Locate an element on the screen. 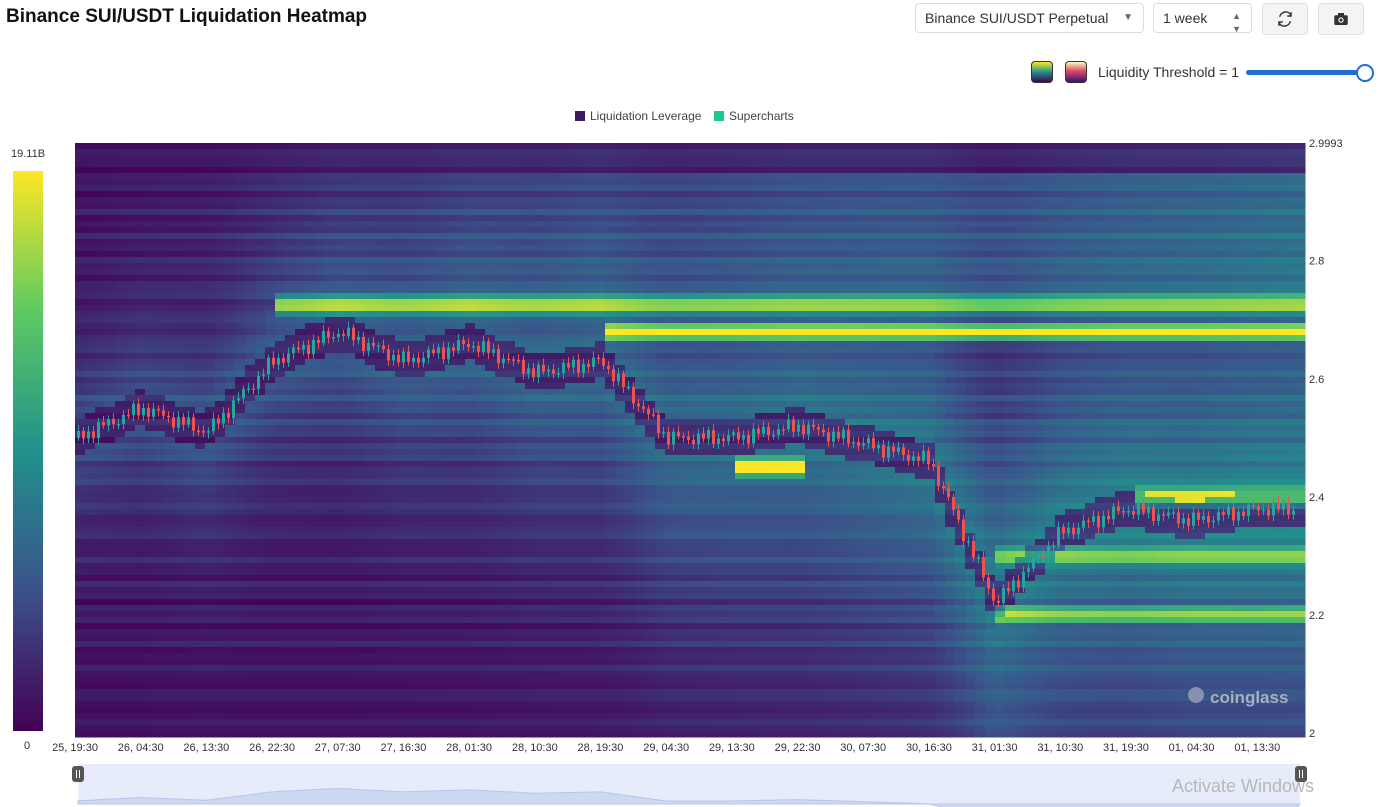 This screenshot has width=1379, height=807. legend-item-liquidation-leverage: Liquidation Leverage is located at coordinates (638, 116).